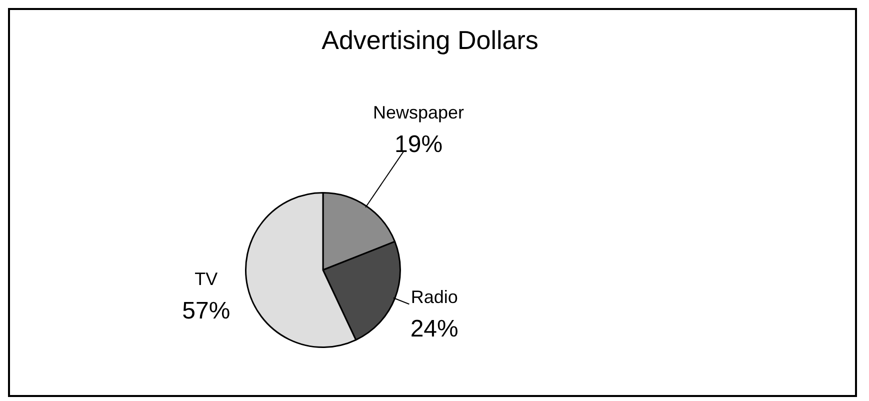 The width and height of the screenshot is (869, 401). Describe the element at coordinates (206, 279) in the screenshot. I see `slice-label: TV` at that location.